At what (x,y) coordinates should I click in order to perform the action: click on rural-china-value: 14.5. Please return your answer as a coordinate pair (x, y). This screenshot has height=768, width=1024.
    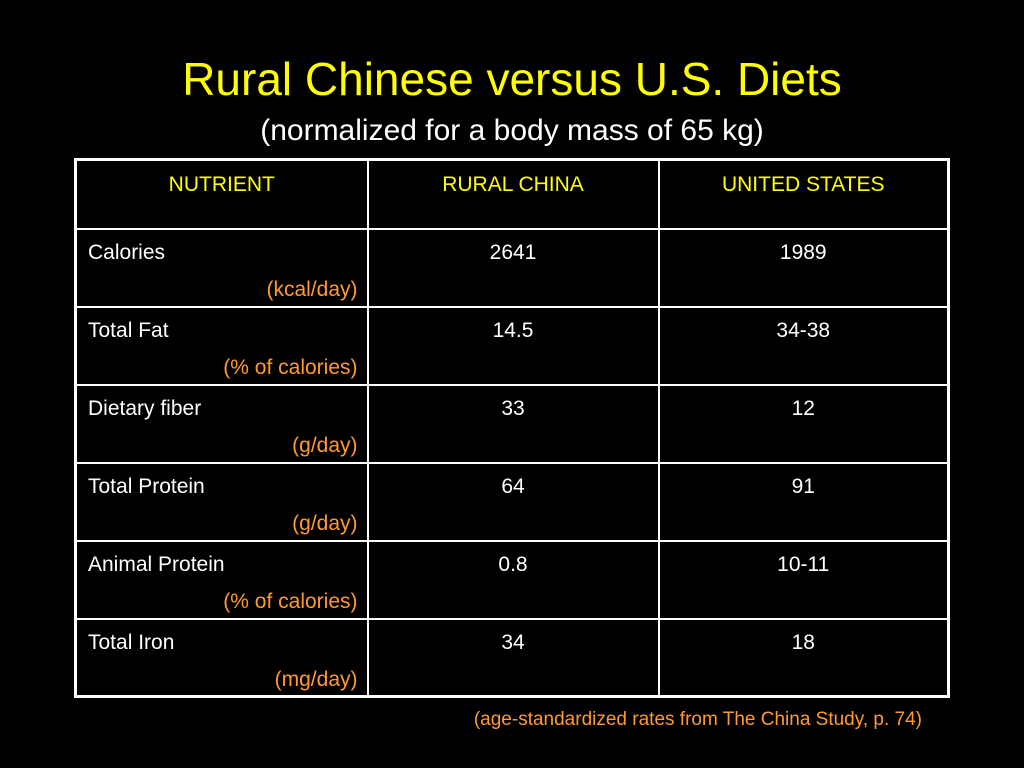
    Looking at the image, I should click on (513, 330).